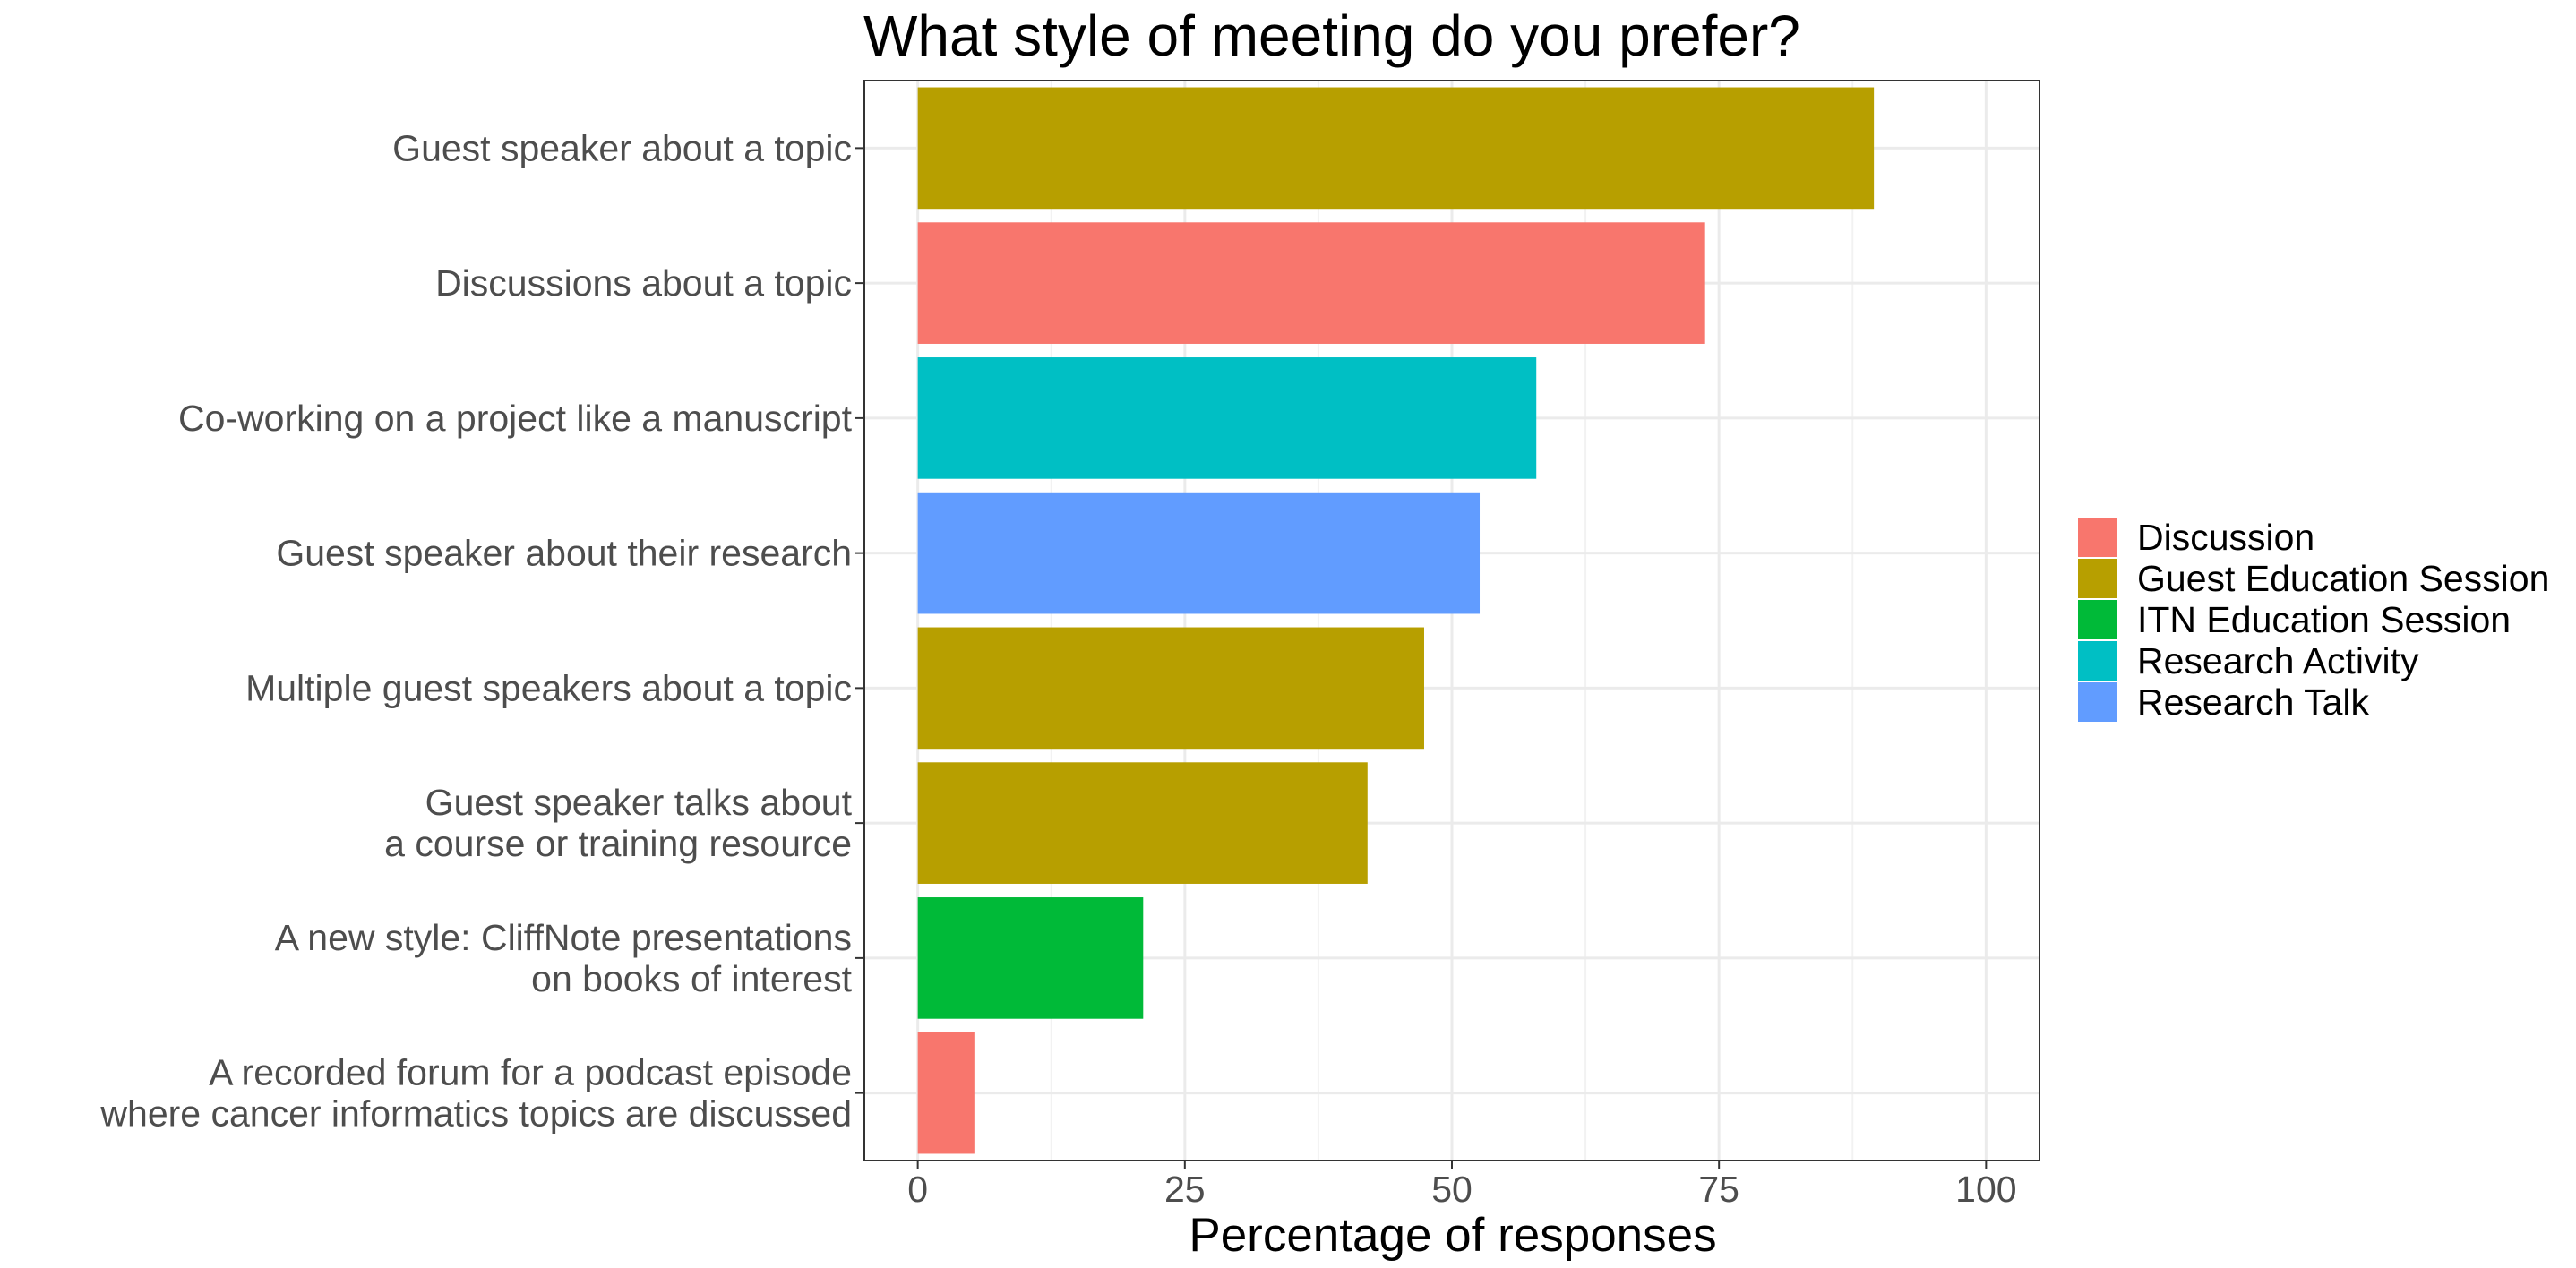 Image resolution: width=2576 pixels, height=1268 pixels. What do you see at coordinates (643, 283) in the screenshot?
I see `y-tick-label: Discussions about a topic` at bounding box center [643, 283].